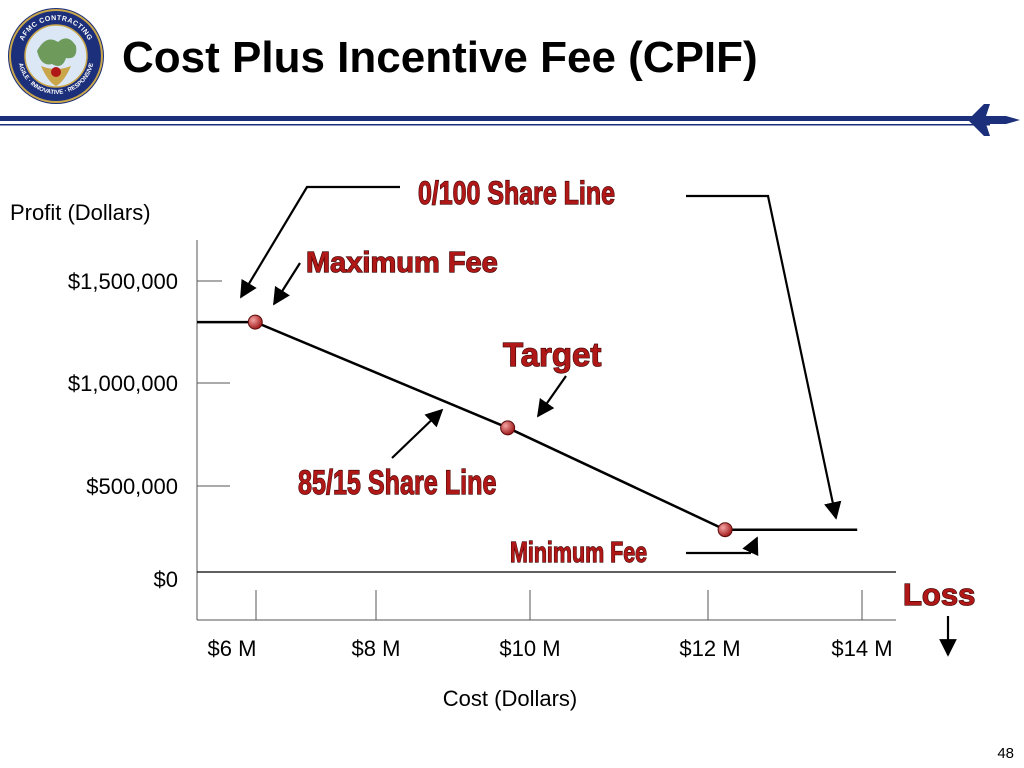 This screenshot has width=1024, height=768. Describe the element at coordinates (722, 546) in the screenshot. I see `min-fee-arrow` at that location.